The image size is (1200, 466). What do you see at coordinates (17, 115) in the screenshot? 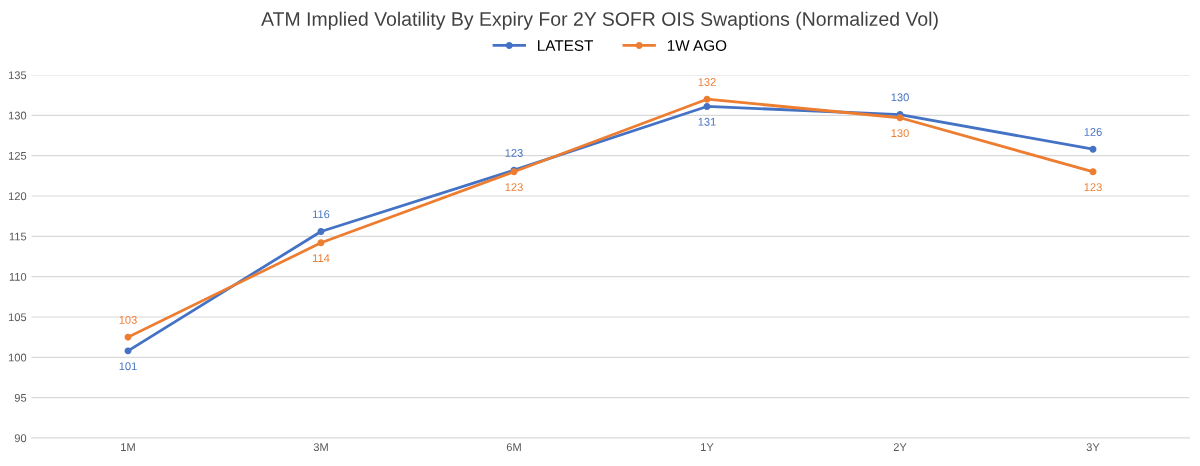
I see `y-tick-label: 130` at bounding box center [17, 115].